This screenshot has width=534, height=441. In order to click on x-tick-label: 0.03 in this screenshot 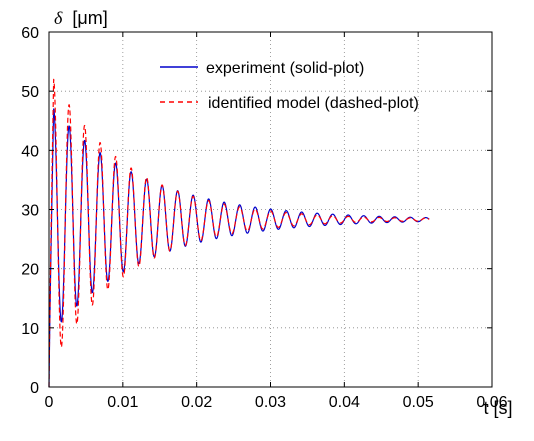, I will do `click(270, 402)`.